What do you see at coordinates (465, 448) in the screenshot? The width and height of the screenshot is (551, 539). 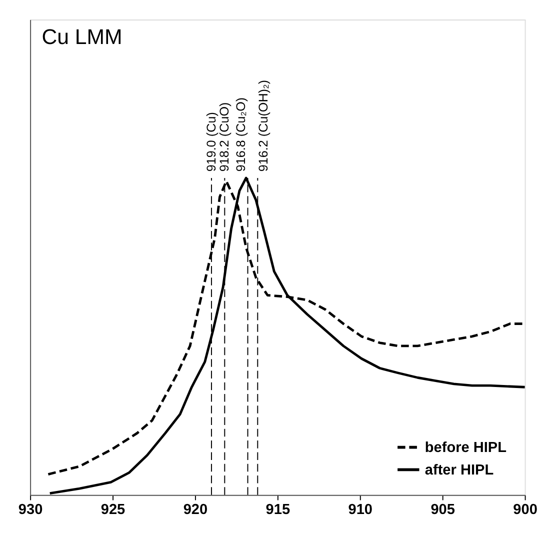 I see `legend-label: before HIPL` at bounding box center [465, 448].